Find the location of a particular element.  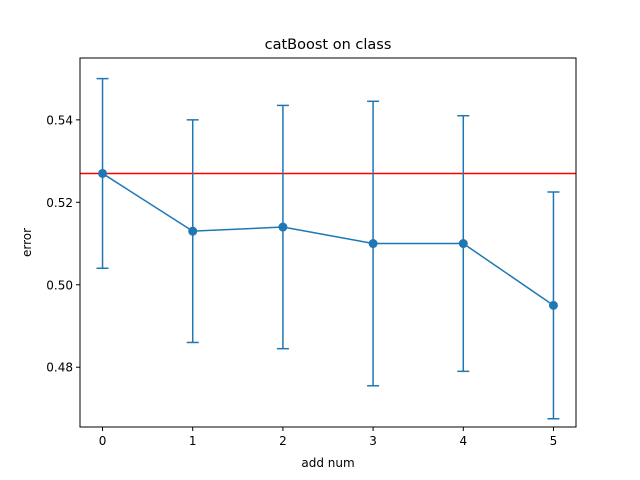

y-tick-label: 0.48 is located at coordinates (59, 368).